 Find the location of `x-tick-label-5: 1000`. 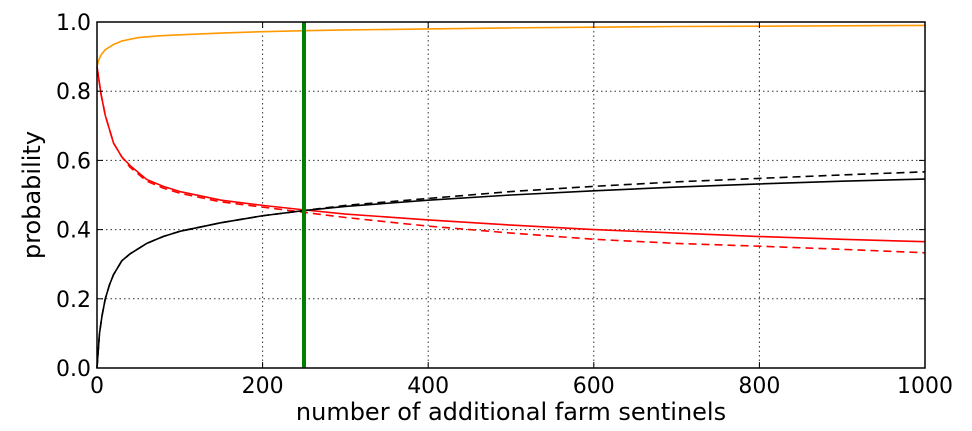

x-tick-label-5: 1000 is located at coordinates (925, 386).